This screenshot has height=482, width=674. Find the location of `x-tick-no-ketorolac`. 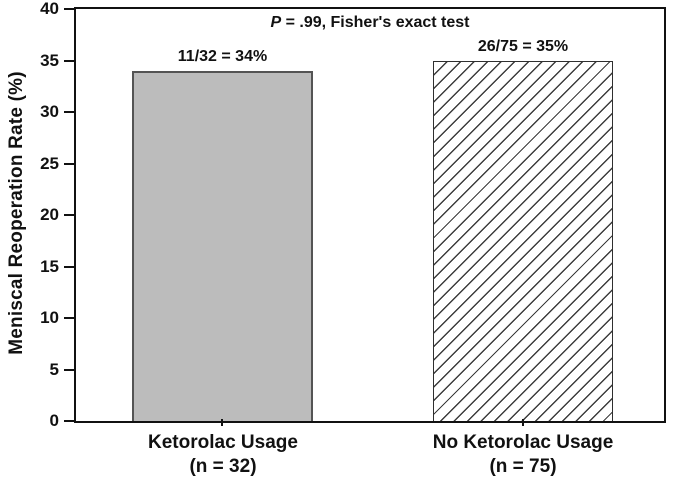

x-tick-no-ketorolac is located at coordinates (523, 422).